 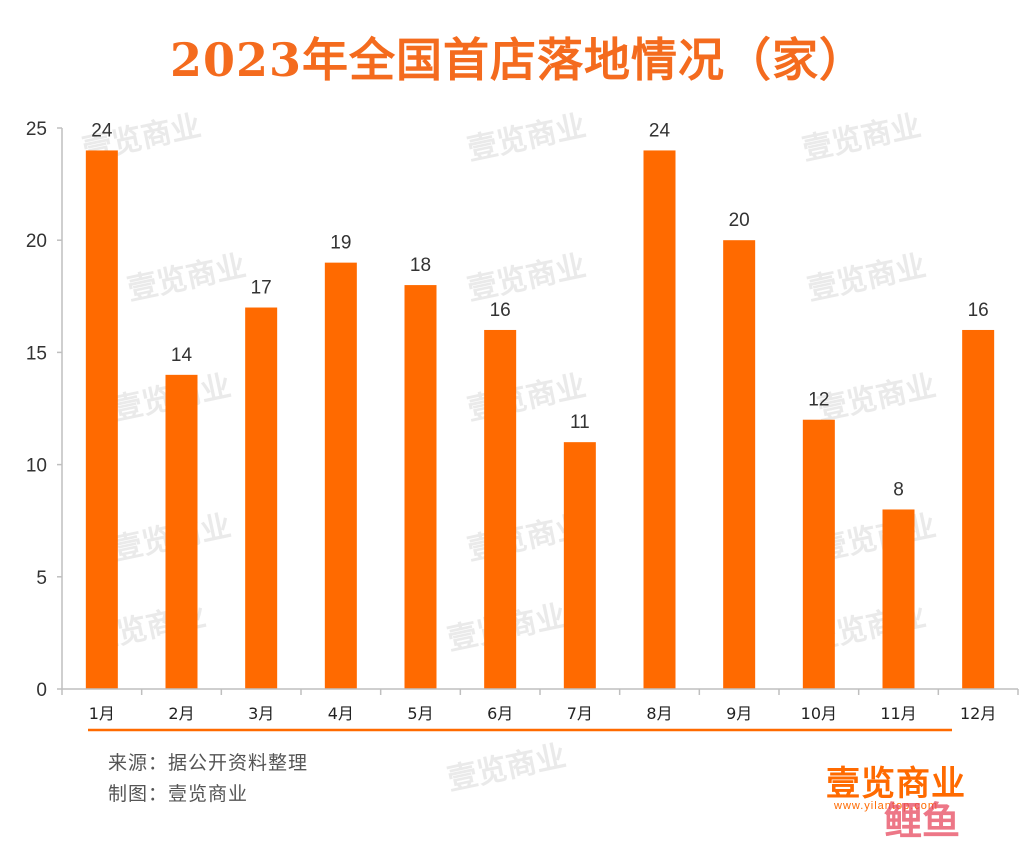 I want to click on bar-8月, so click(x=659, y=419).